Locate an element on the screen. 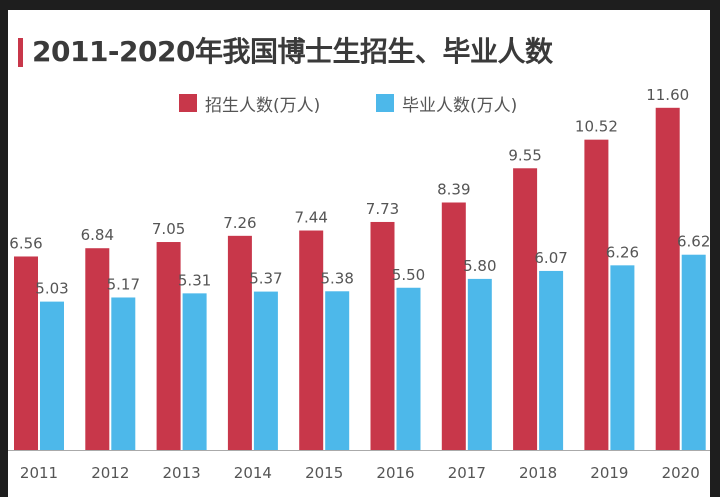 The image size is (720, 497). legend-label-enrollment: 招生人数(万人) is located at coordinates (263, 105).